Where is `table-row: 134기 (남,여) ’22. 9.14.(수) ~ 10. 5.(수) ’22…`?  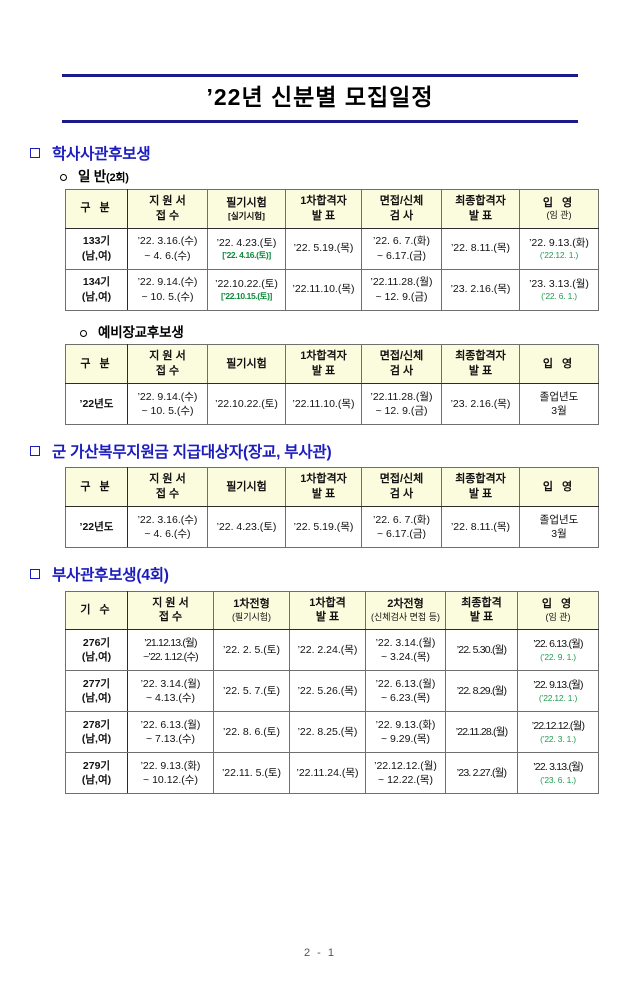 table-row: 134기 (남,여) ’22. 9.14.(수) ~ 10. 5.(수) ’22… is located at coordinates (332, 289).